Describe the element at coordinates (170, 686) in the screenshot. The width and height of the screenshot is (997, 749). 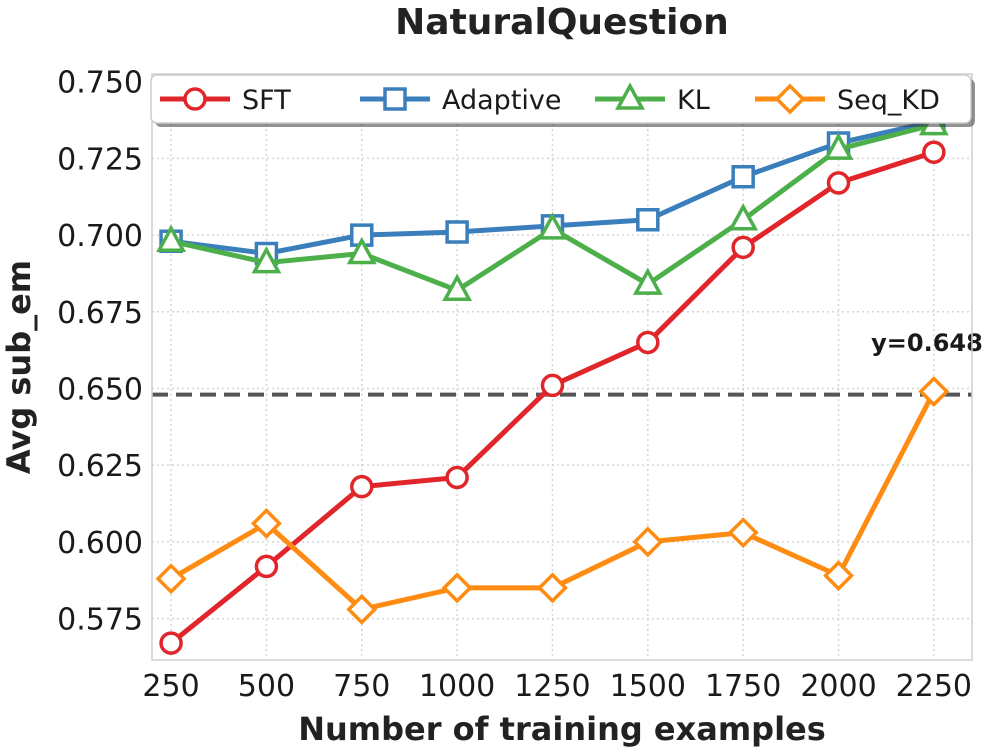
I see `x-tick-label: 250` at that location.